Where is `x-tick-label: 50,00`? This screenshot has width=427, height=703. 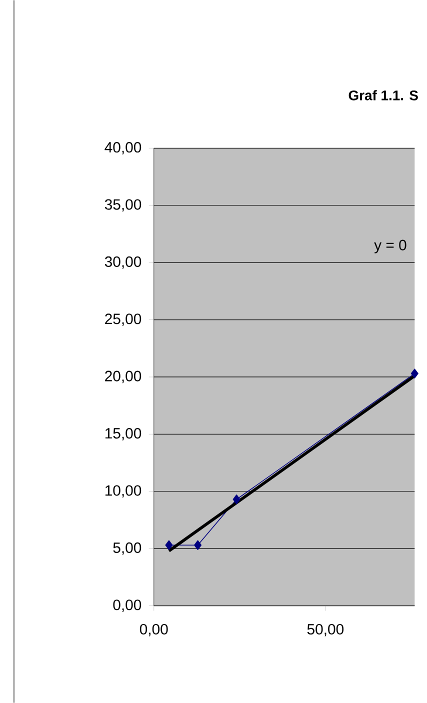
x-tick-label: 50,00 is located at coordinates (326, 630).